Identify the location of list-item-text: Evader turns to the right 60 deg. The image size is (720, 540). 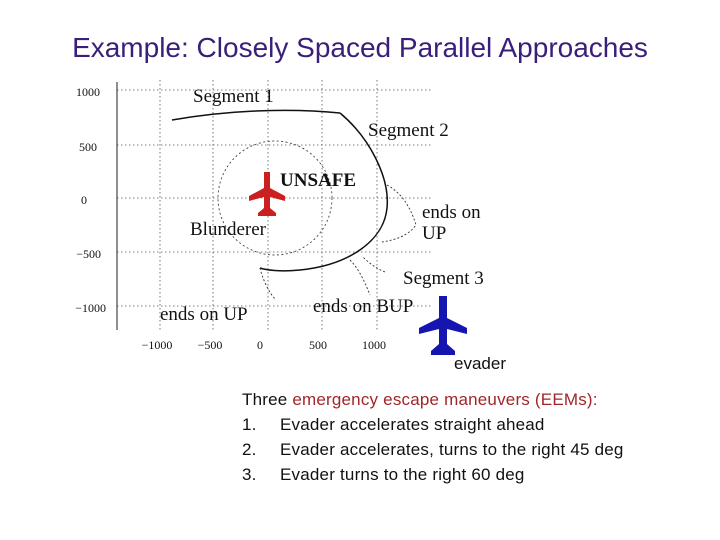
(402, 474).